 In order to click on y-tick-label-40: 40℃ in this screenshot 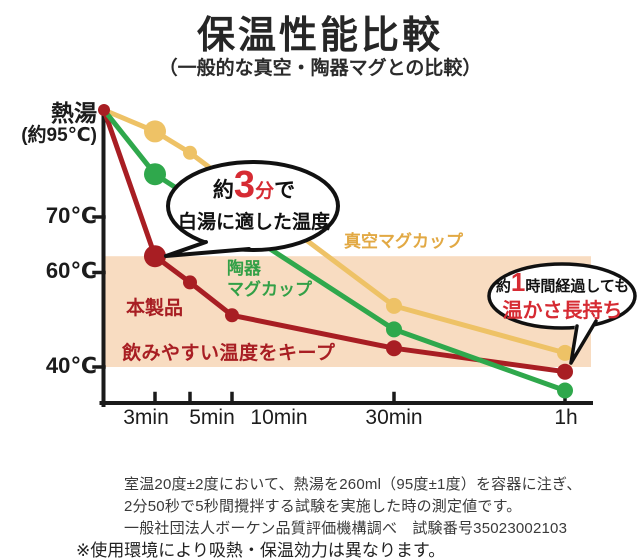, I will do `click(71, 365)`.